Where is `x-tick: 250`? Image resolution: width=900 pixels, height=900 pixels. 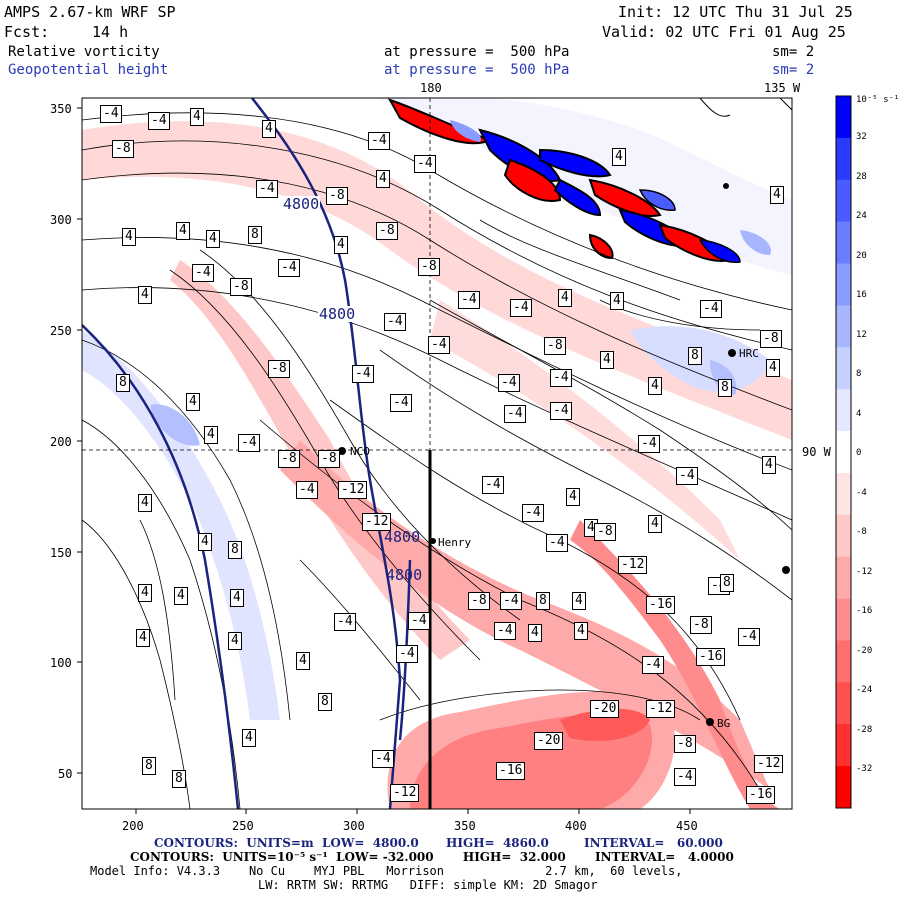 x-tick: 250 is located at coordinates (243, 826).